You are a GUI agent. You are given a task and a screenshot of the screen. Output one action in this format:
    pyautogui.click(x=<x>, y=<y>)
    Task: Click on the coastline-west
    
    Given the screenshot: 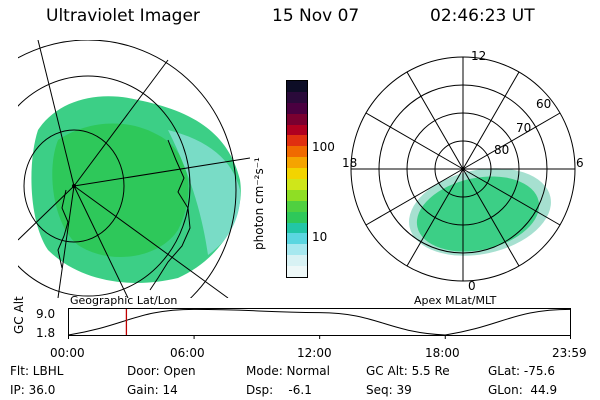 What is the action you would take?
    pyautogui.click(x=63, y=229)
    